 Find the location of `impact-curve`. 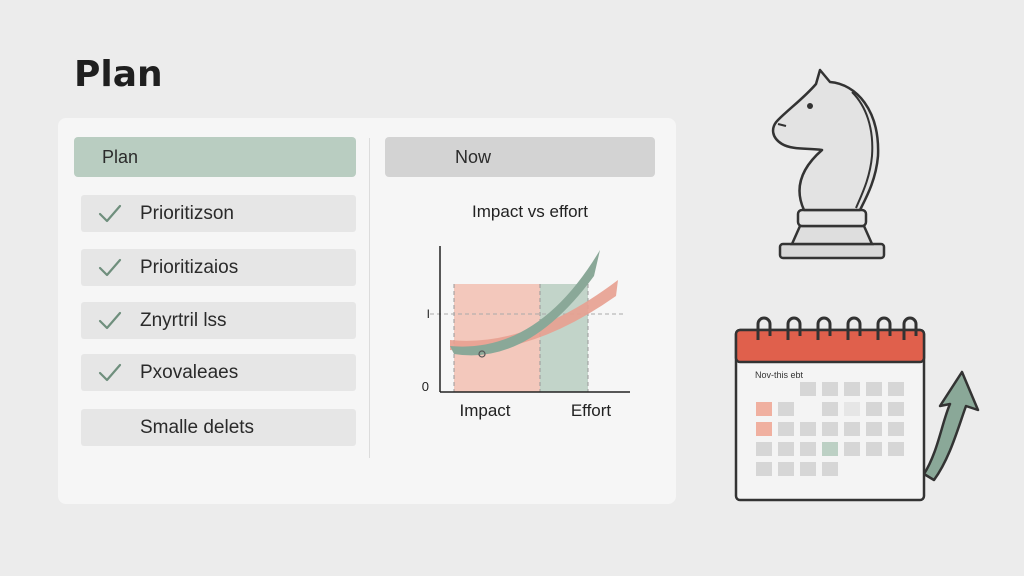

impact-curve is located at coordinates (525, 303).